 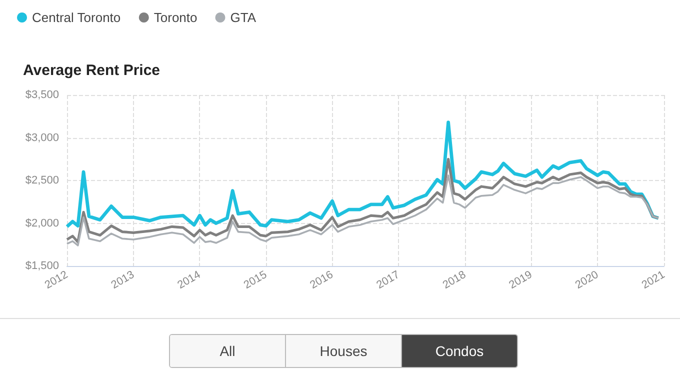 I want to click on y-tick-label: $2,000, so click(x=42, y=223).